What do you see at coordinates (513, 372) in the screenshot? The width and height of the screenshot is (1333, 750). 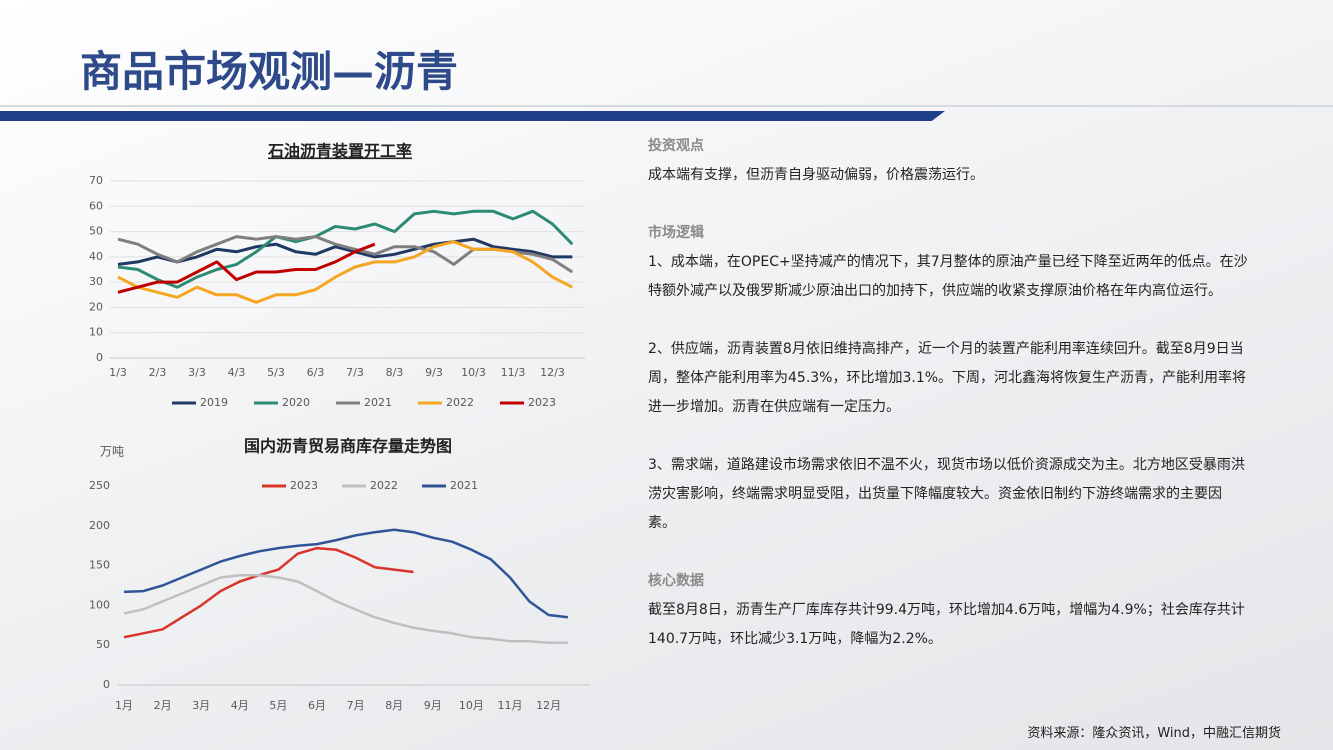 I see `x-tick-label: 11/3` at bounding box center [513, 372].